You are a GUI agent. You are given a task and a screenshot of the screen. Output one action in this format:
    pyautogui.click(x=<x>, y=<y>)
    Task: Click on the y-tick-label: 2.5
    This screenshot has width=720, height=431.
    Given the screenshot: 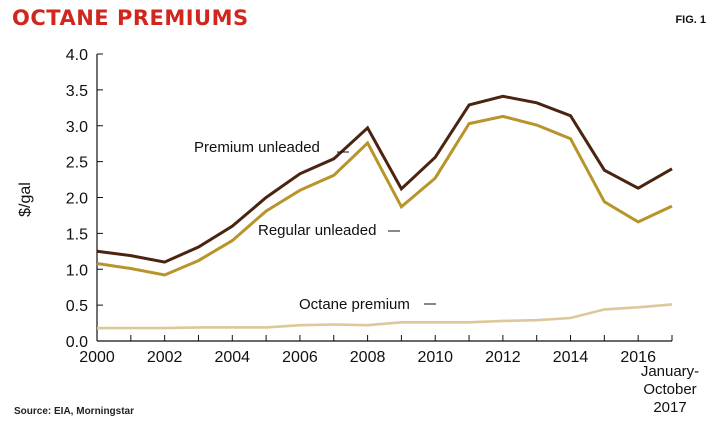 What is the action you would take?
    pyautogui.click(x=77, y=163)
    